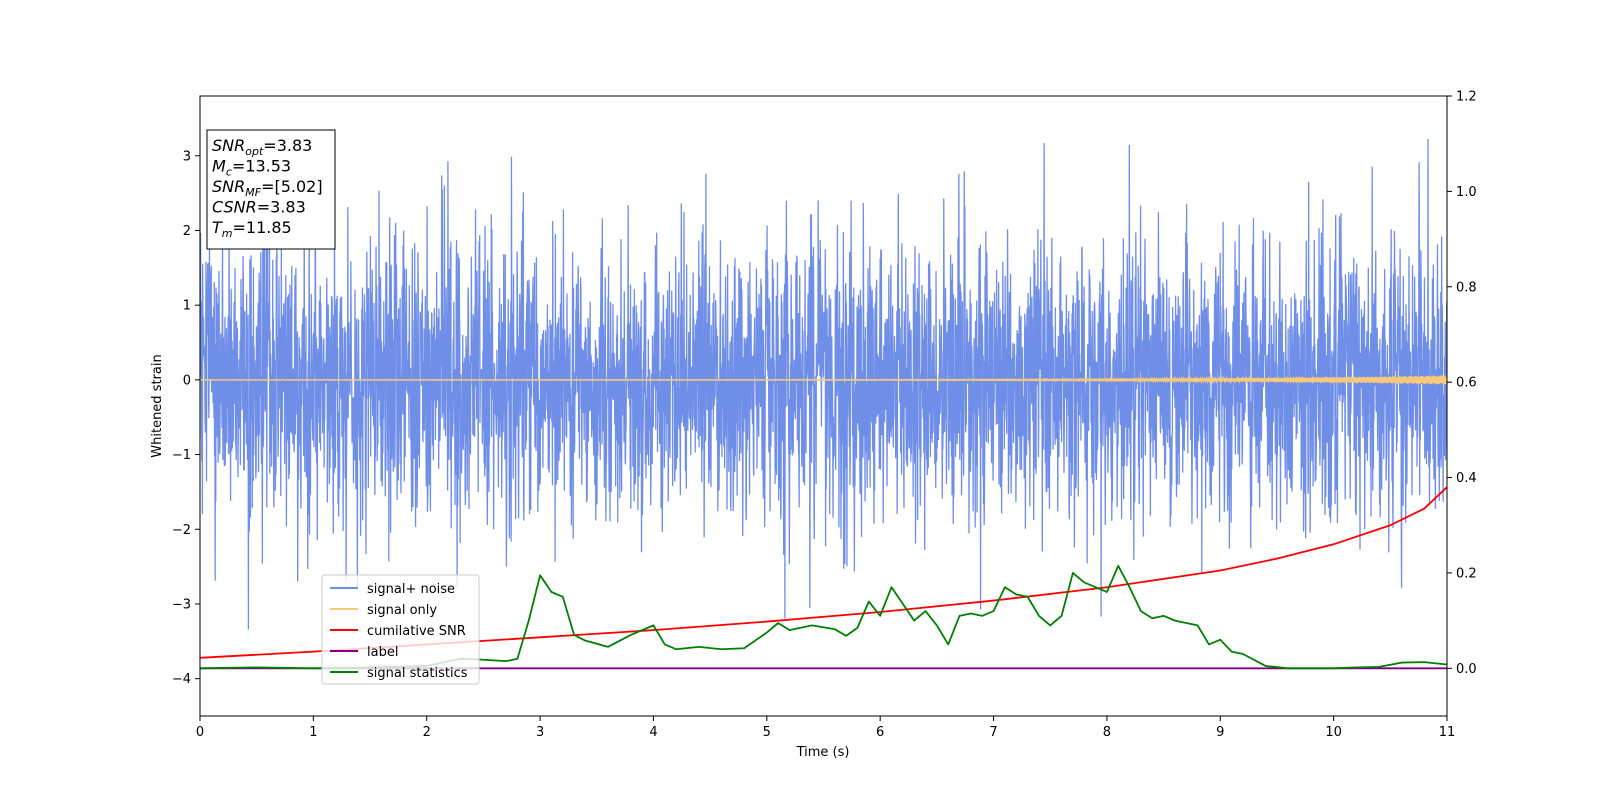  I want to click on right-y-axis-ticks: 0.0 0.2 0.4 0.6 0.8 1.0 1.2, so click(1462, 383).